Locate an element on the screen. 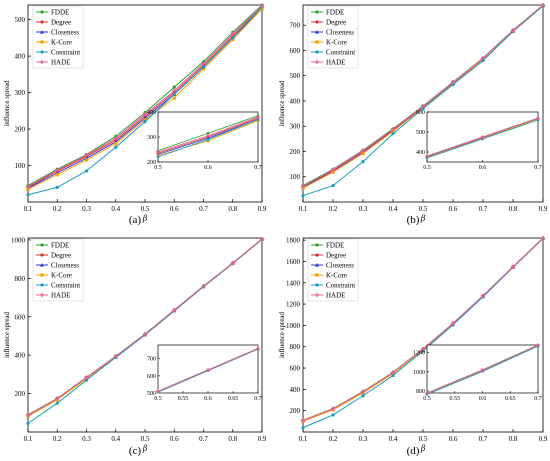  inset-y-tick-label: 1000 is located at coordinates (419, 373).